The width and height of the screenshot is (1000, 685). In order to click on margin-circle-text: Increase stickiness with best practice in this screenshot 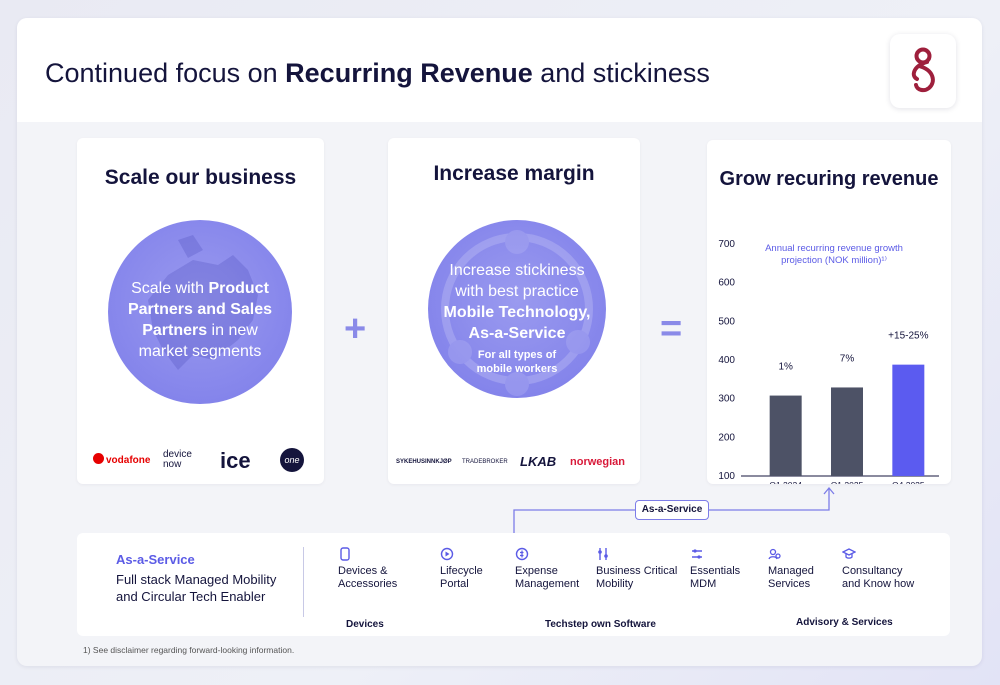, I will do `click(517, 281)`.